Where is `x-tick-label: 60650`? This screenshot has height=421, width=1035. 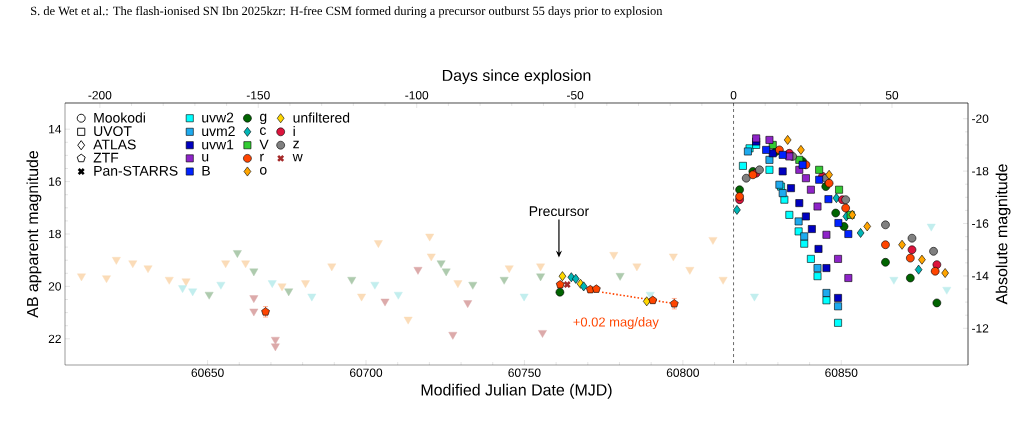
x-tick-label: 60650 is located at coordinates (207, 372).